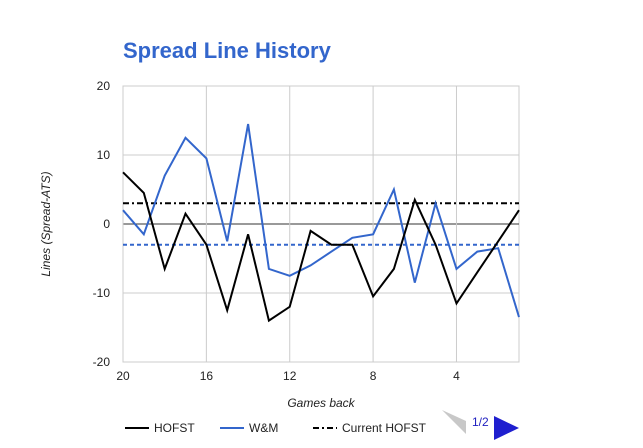  I want to click on y-tick-label: -10, so click(102, 293).